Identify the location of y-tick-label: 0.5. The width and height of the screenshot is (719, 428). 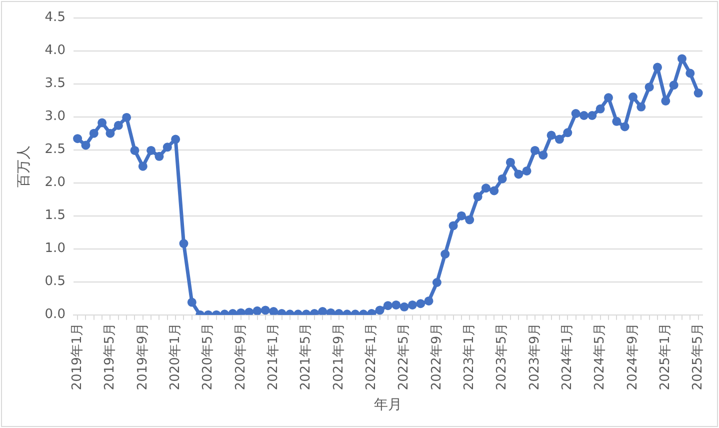
(55, 282).